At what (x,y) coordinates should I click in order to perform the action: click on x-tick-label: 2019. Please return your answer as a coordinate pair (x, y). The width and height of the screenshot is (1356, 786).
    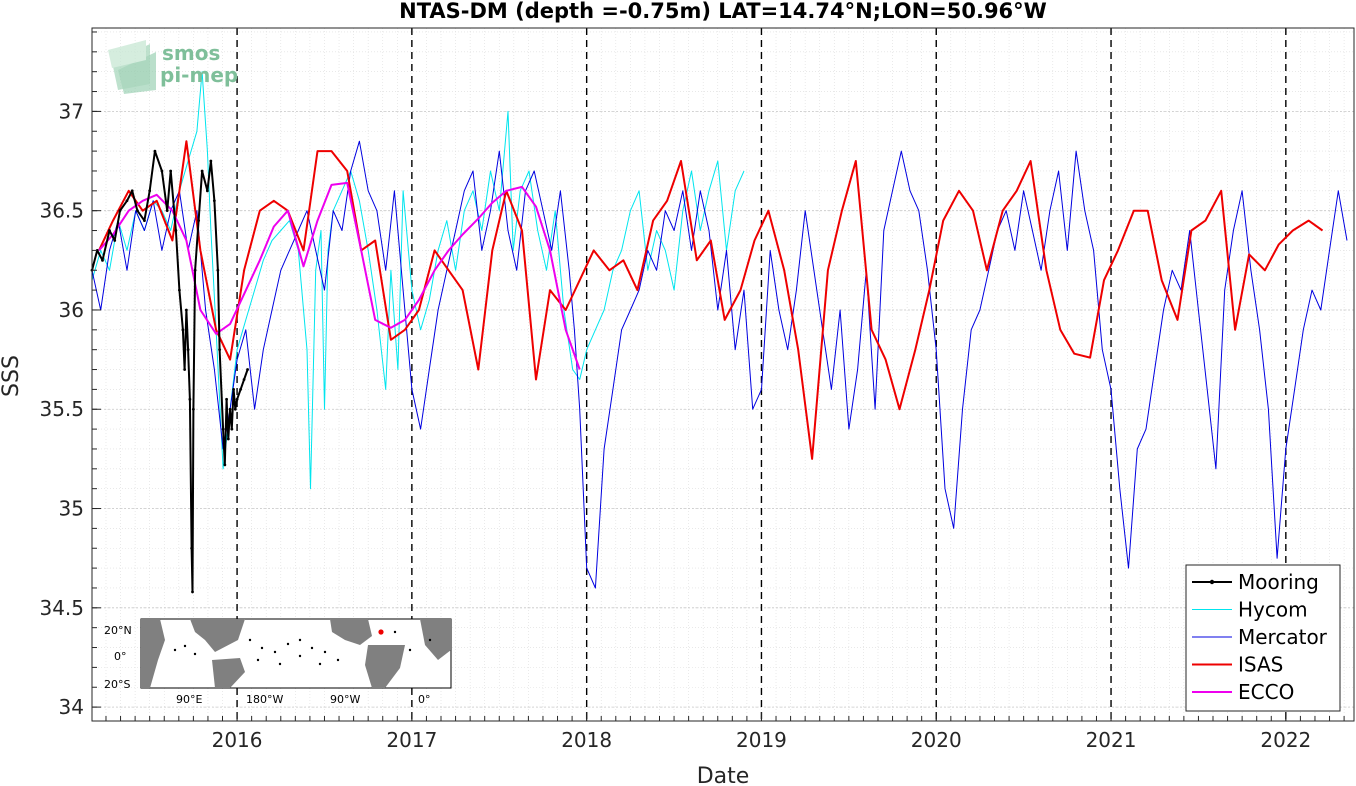
    Looking at the image, I should click on (761, 740).